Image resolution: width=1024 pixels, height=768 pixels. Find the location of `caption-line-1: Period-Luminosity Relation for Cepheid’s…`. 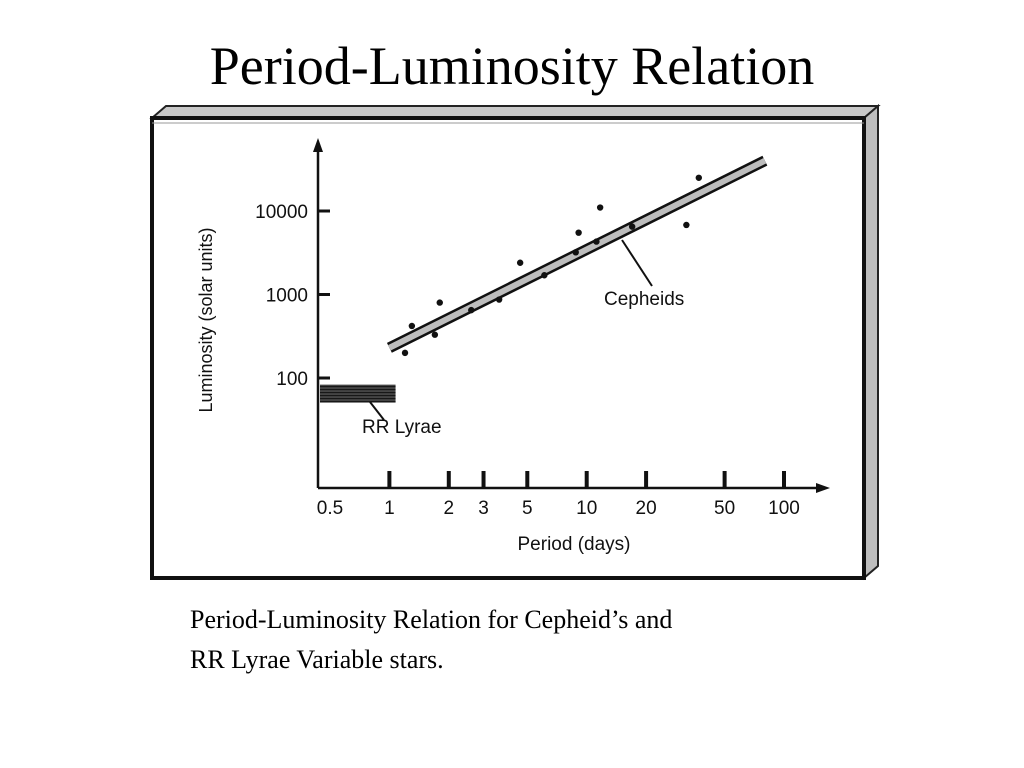

caption-line-1: Period-Luminosity Relation for Cepheid’s… is located at coordinates (431, 619).